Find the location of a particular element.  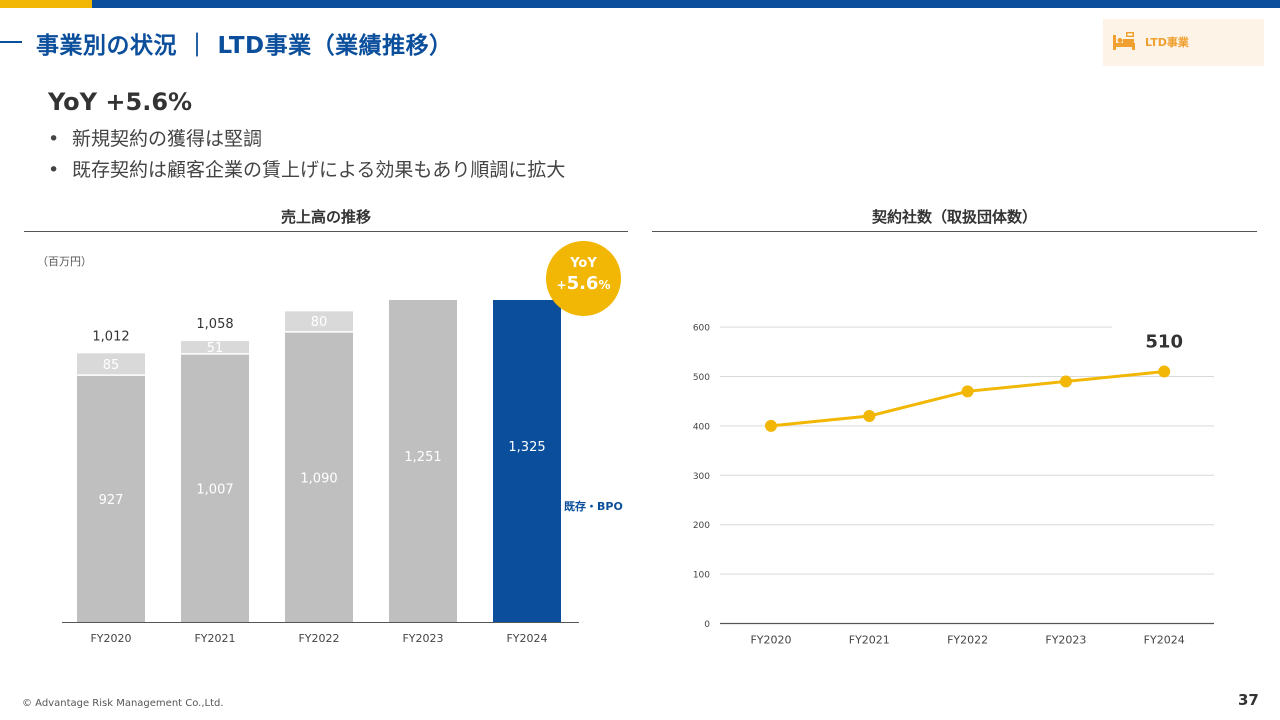

yoy-headline: YoY +5.6% is located at coordinates (120, 102).